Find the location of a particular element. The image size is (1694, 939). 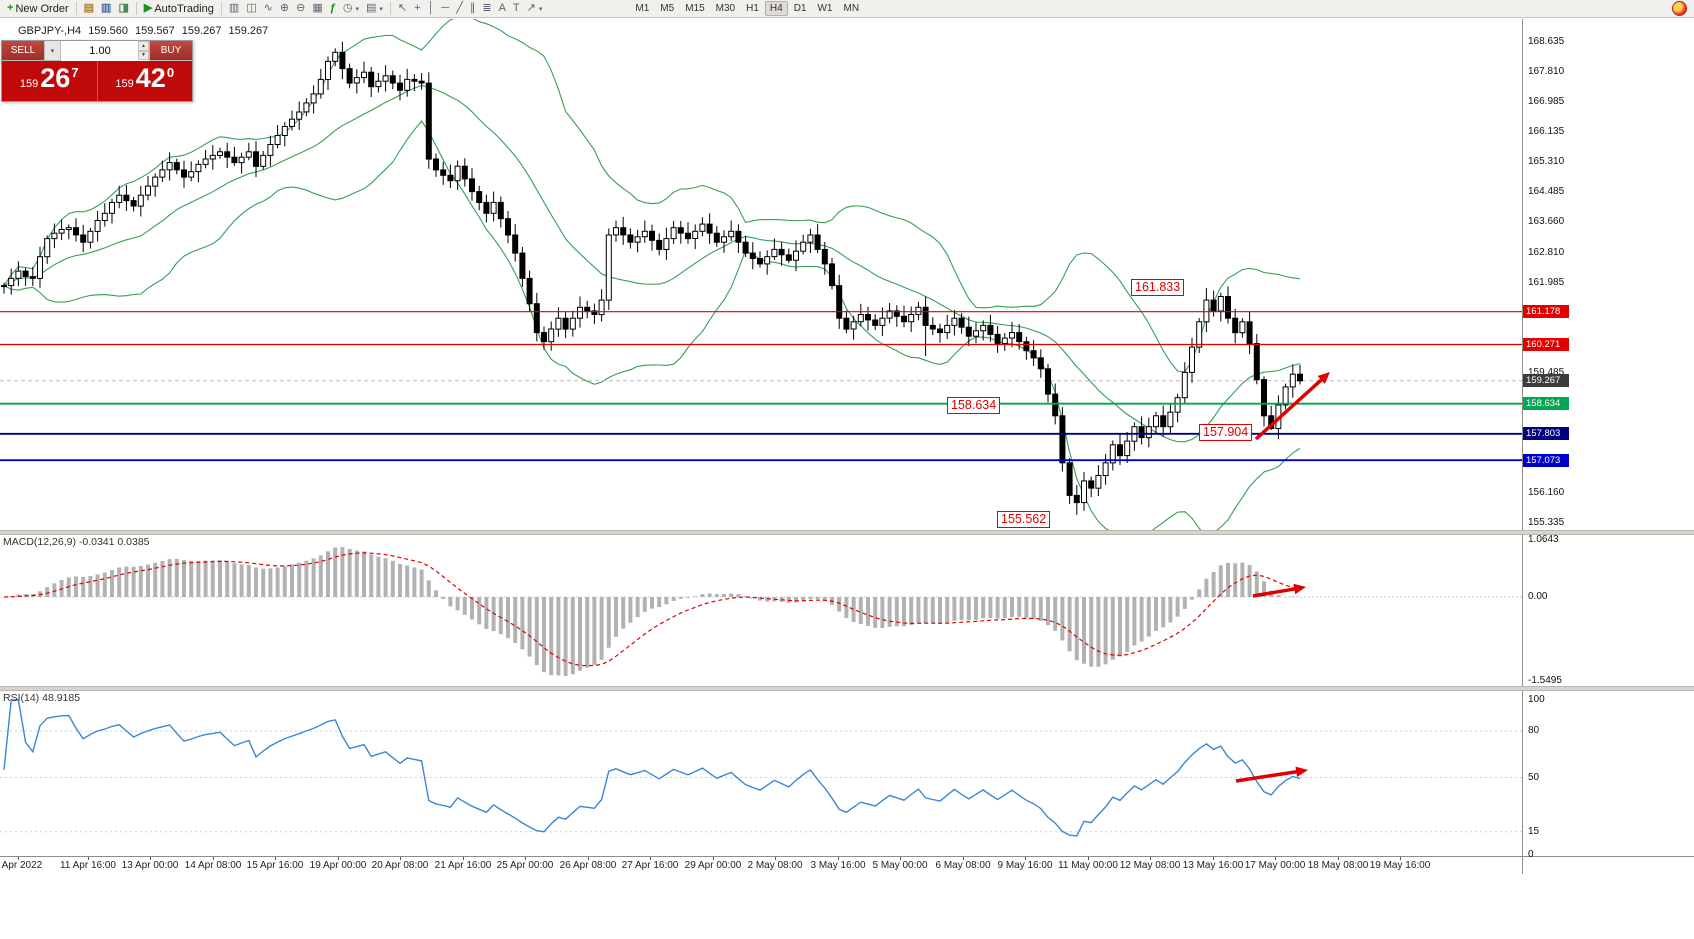

zoom-in-icon-button: ⊕ is located at coordinates (284, 8).